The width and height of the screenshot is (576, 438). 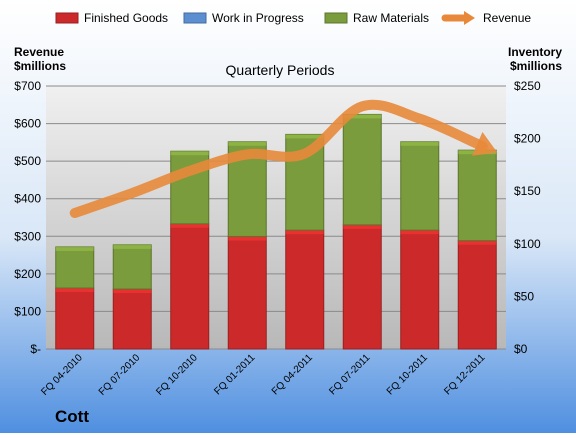 What do you see at coordinates (391, 18) in the screenshot?
I see `legend-label: Raw Materials` at bounding box center [391, 18].